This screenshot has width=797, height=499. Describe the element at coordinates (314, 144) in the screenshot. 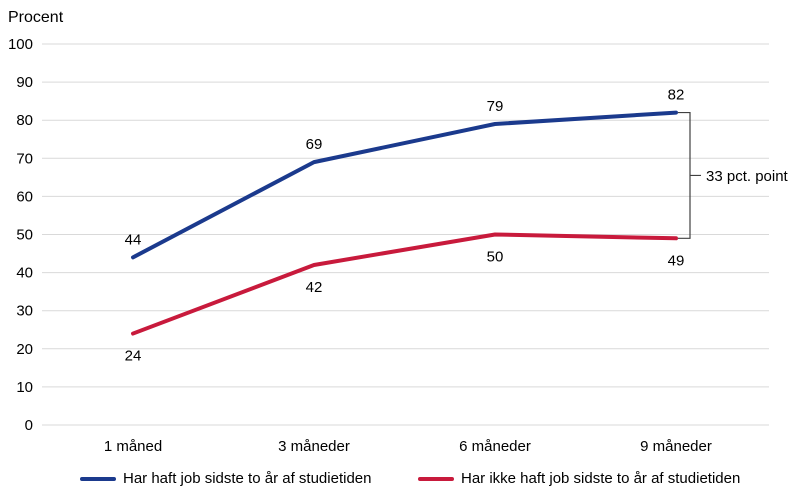

I see `data-label: 69` at that location.